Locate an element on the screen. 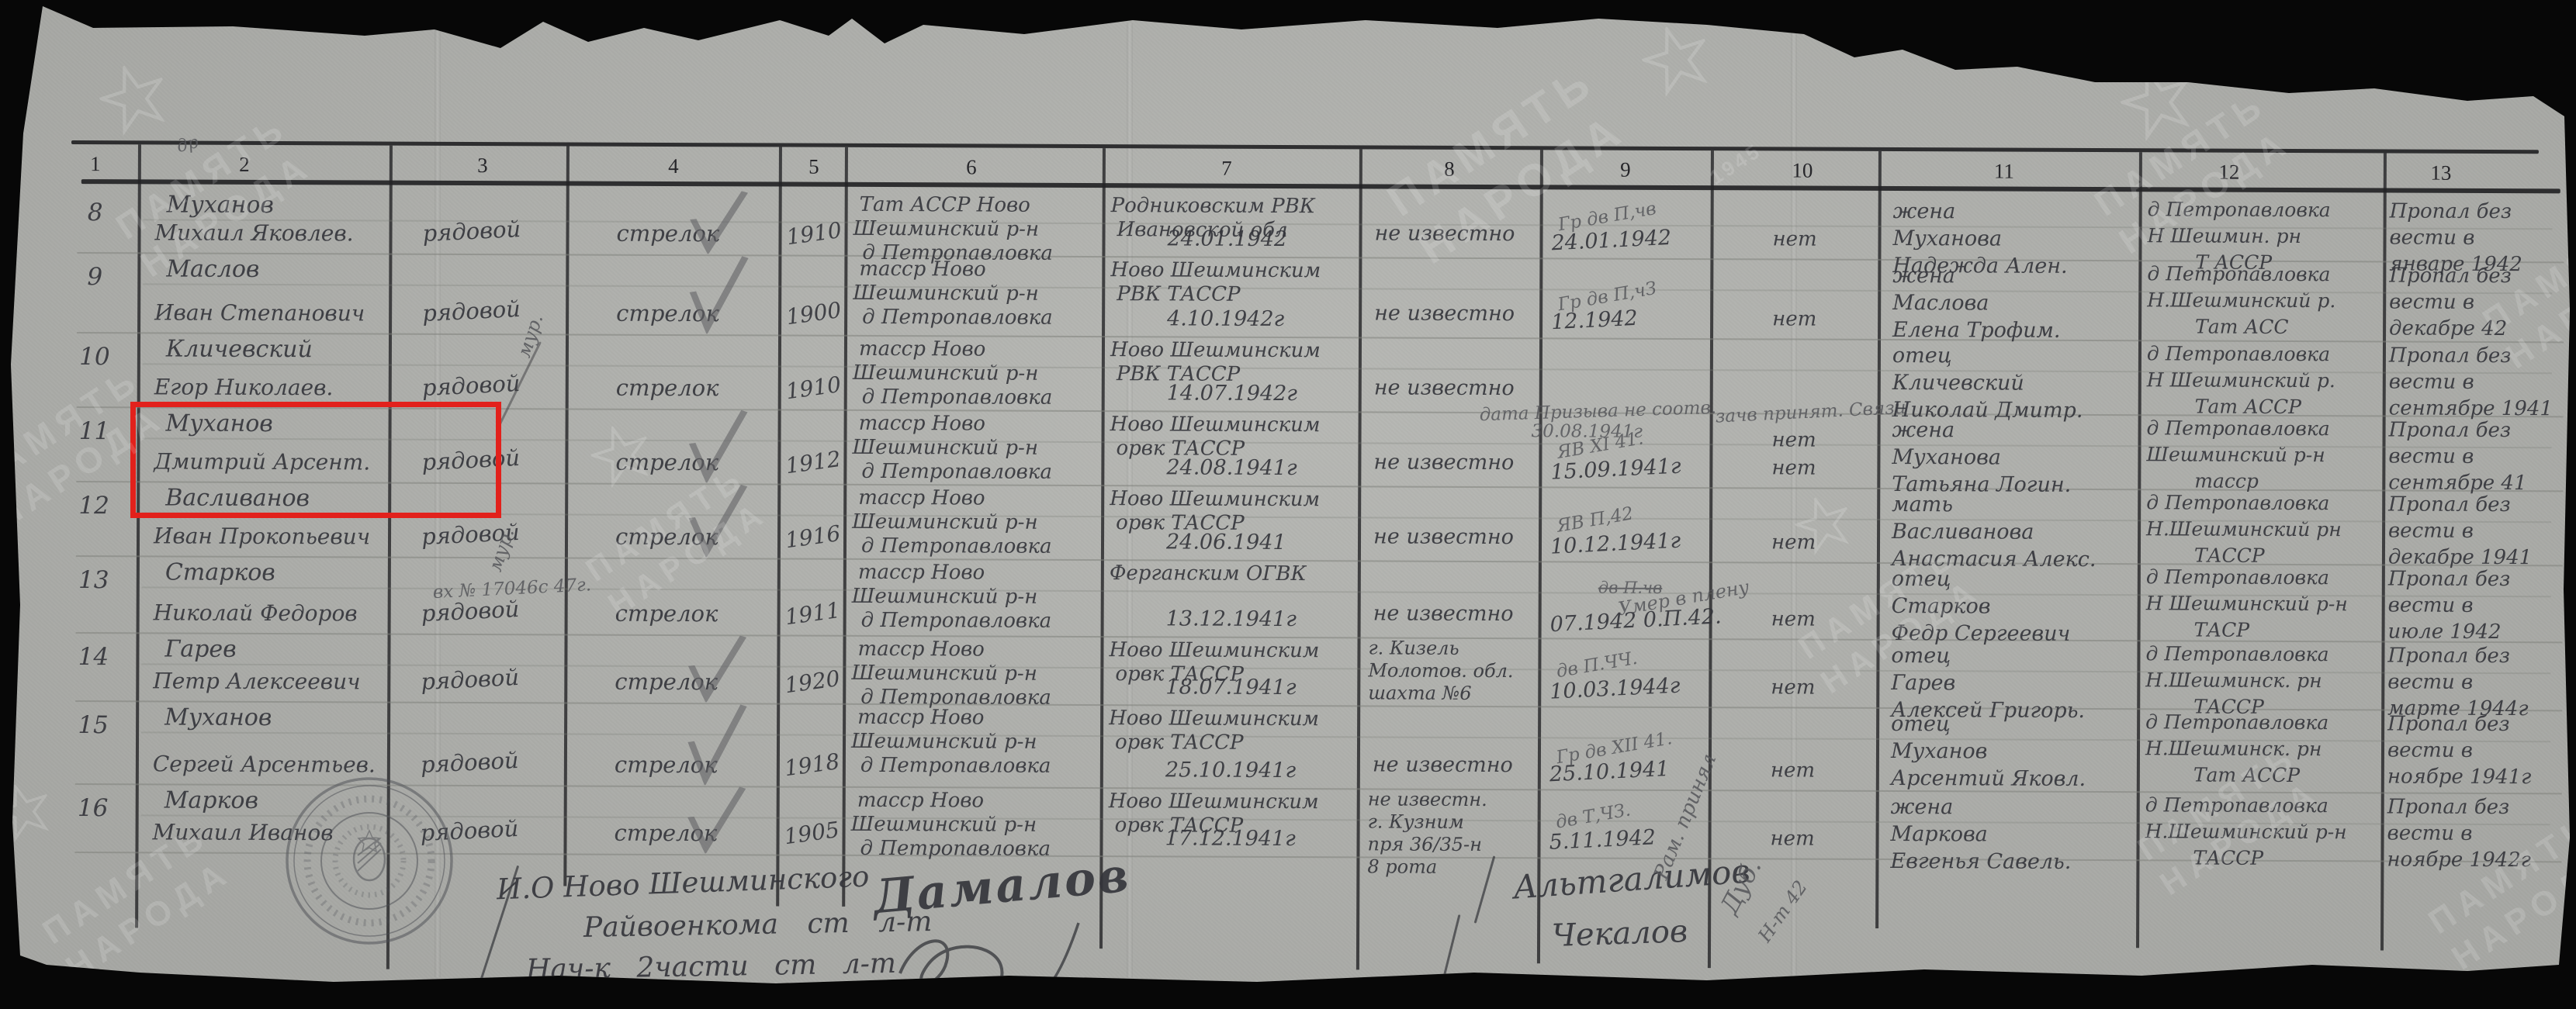 This screenshot has height=1009, width=2576. givenname-line: Петр Алексеевич is located at coordinates (257, 682).